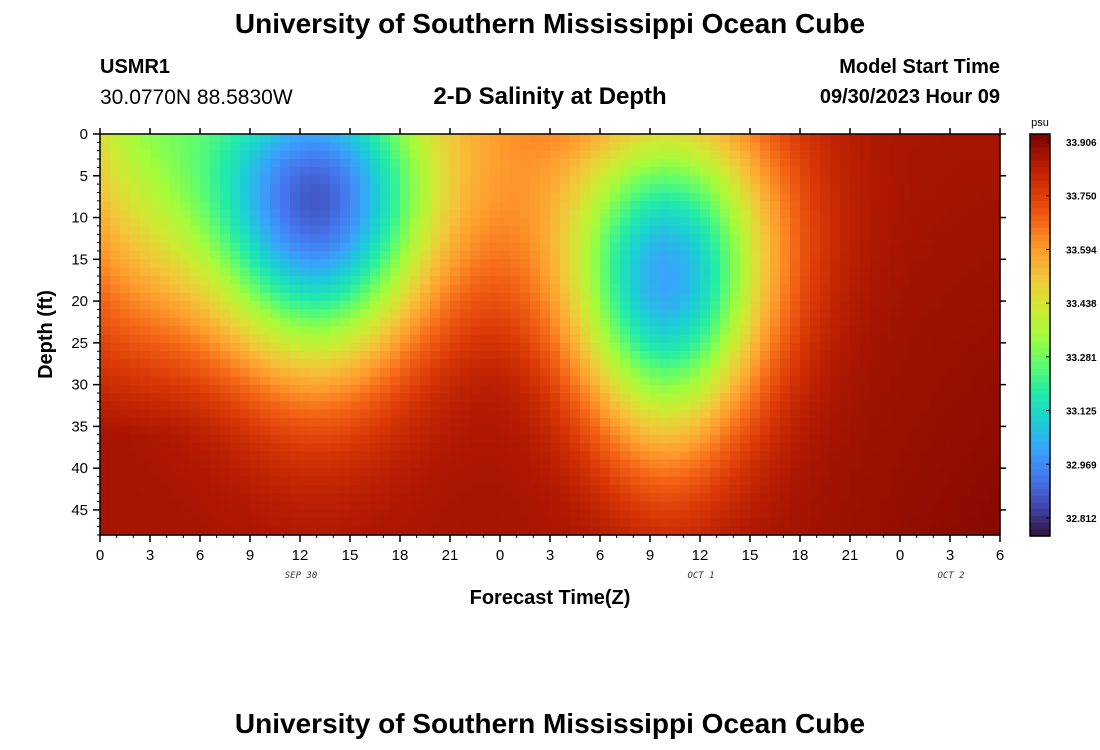 Image resolution: width=1100 pixels, height=750 pixels. Describe the element at coordinates (919, 67) in the screenshot. I see `model-start-label: Model Start Time` at that location.